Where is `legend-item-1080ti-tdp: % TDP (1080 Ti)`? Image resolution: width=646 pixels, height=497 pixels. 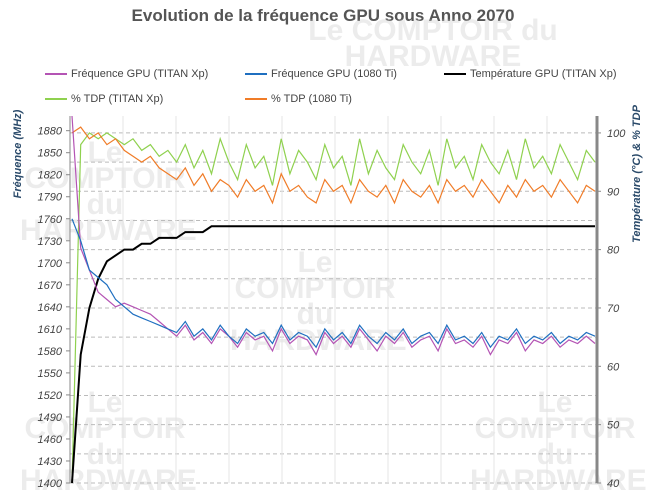
legend-item-1080ti-tdp: % TDP (1080 Ti) is located at coordinates (298, 99).